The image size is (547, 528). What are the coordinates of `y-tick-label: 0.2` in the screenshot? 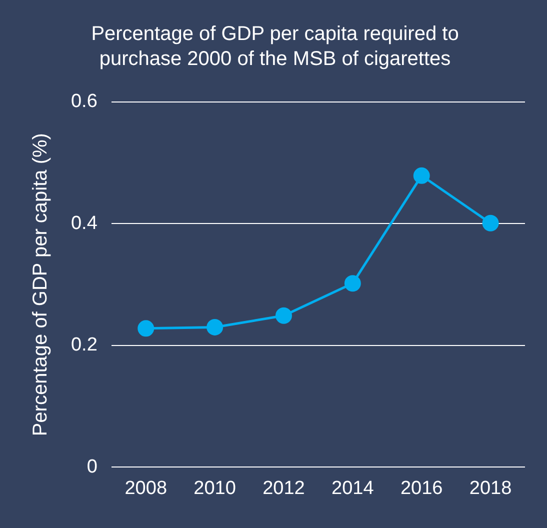 It's located at (84, 345).